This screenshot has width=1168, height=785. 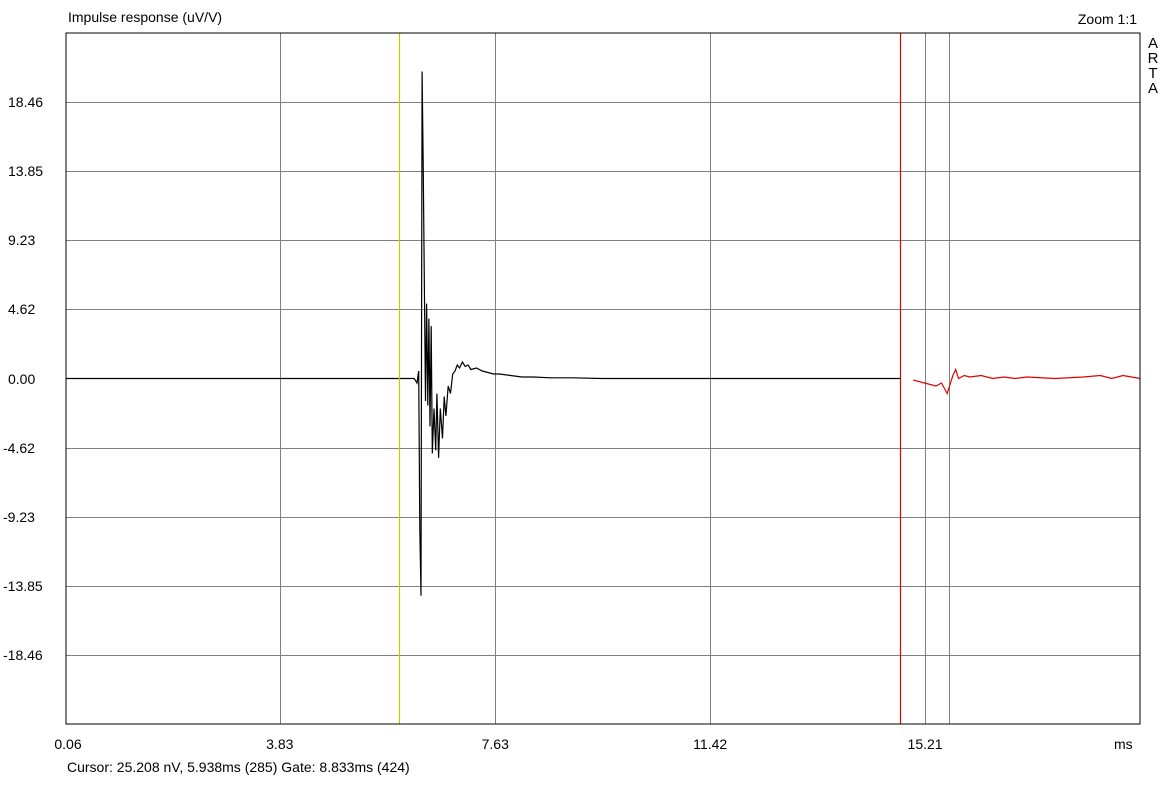 I want to click on x-tick-label: 3.83, so click(x=280, y=744).